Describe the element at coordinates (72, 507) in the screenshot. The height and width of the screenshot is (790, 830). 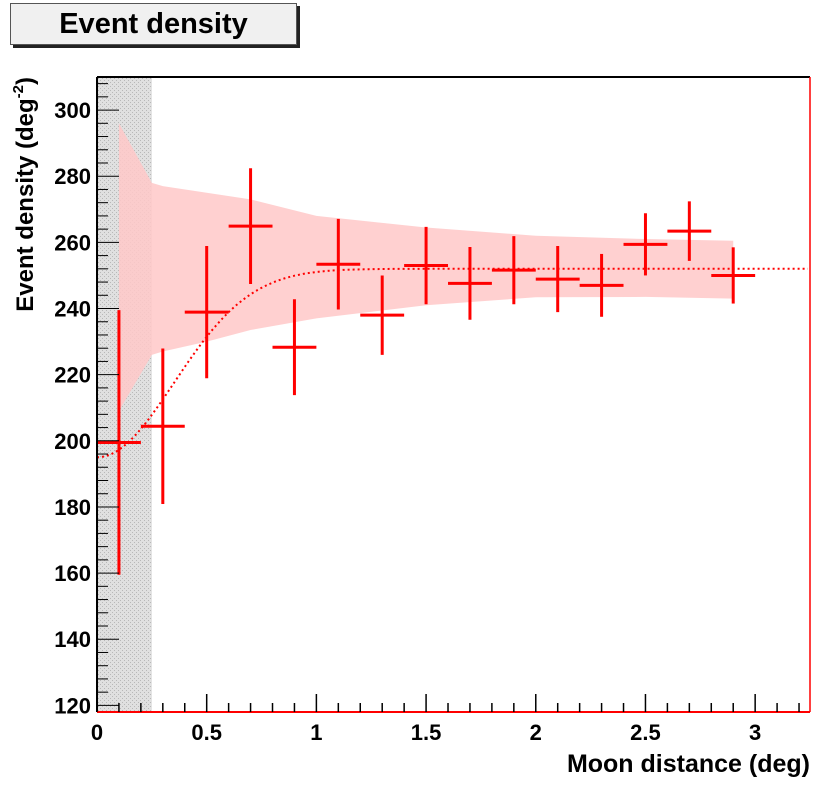
I see `y-tick-label: 180` at that location.